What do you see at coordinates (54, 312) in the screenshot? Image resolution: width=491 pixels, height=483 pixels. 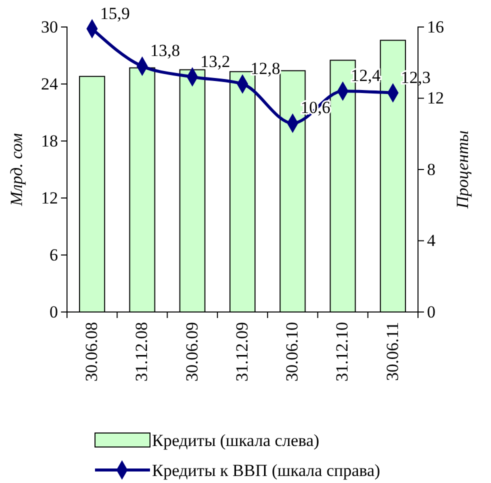 I see `y-tick-label: 0` at bounding box center [54, 312].